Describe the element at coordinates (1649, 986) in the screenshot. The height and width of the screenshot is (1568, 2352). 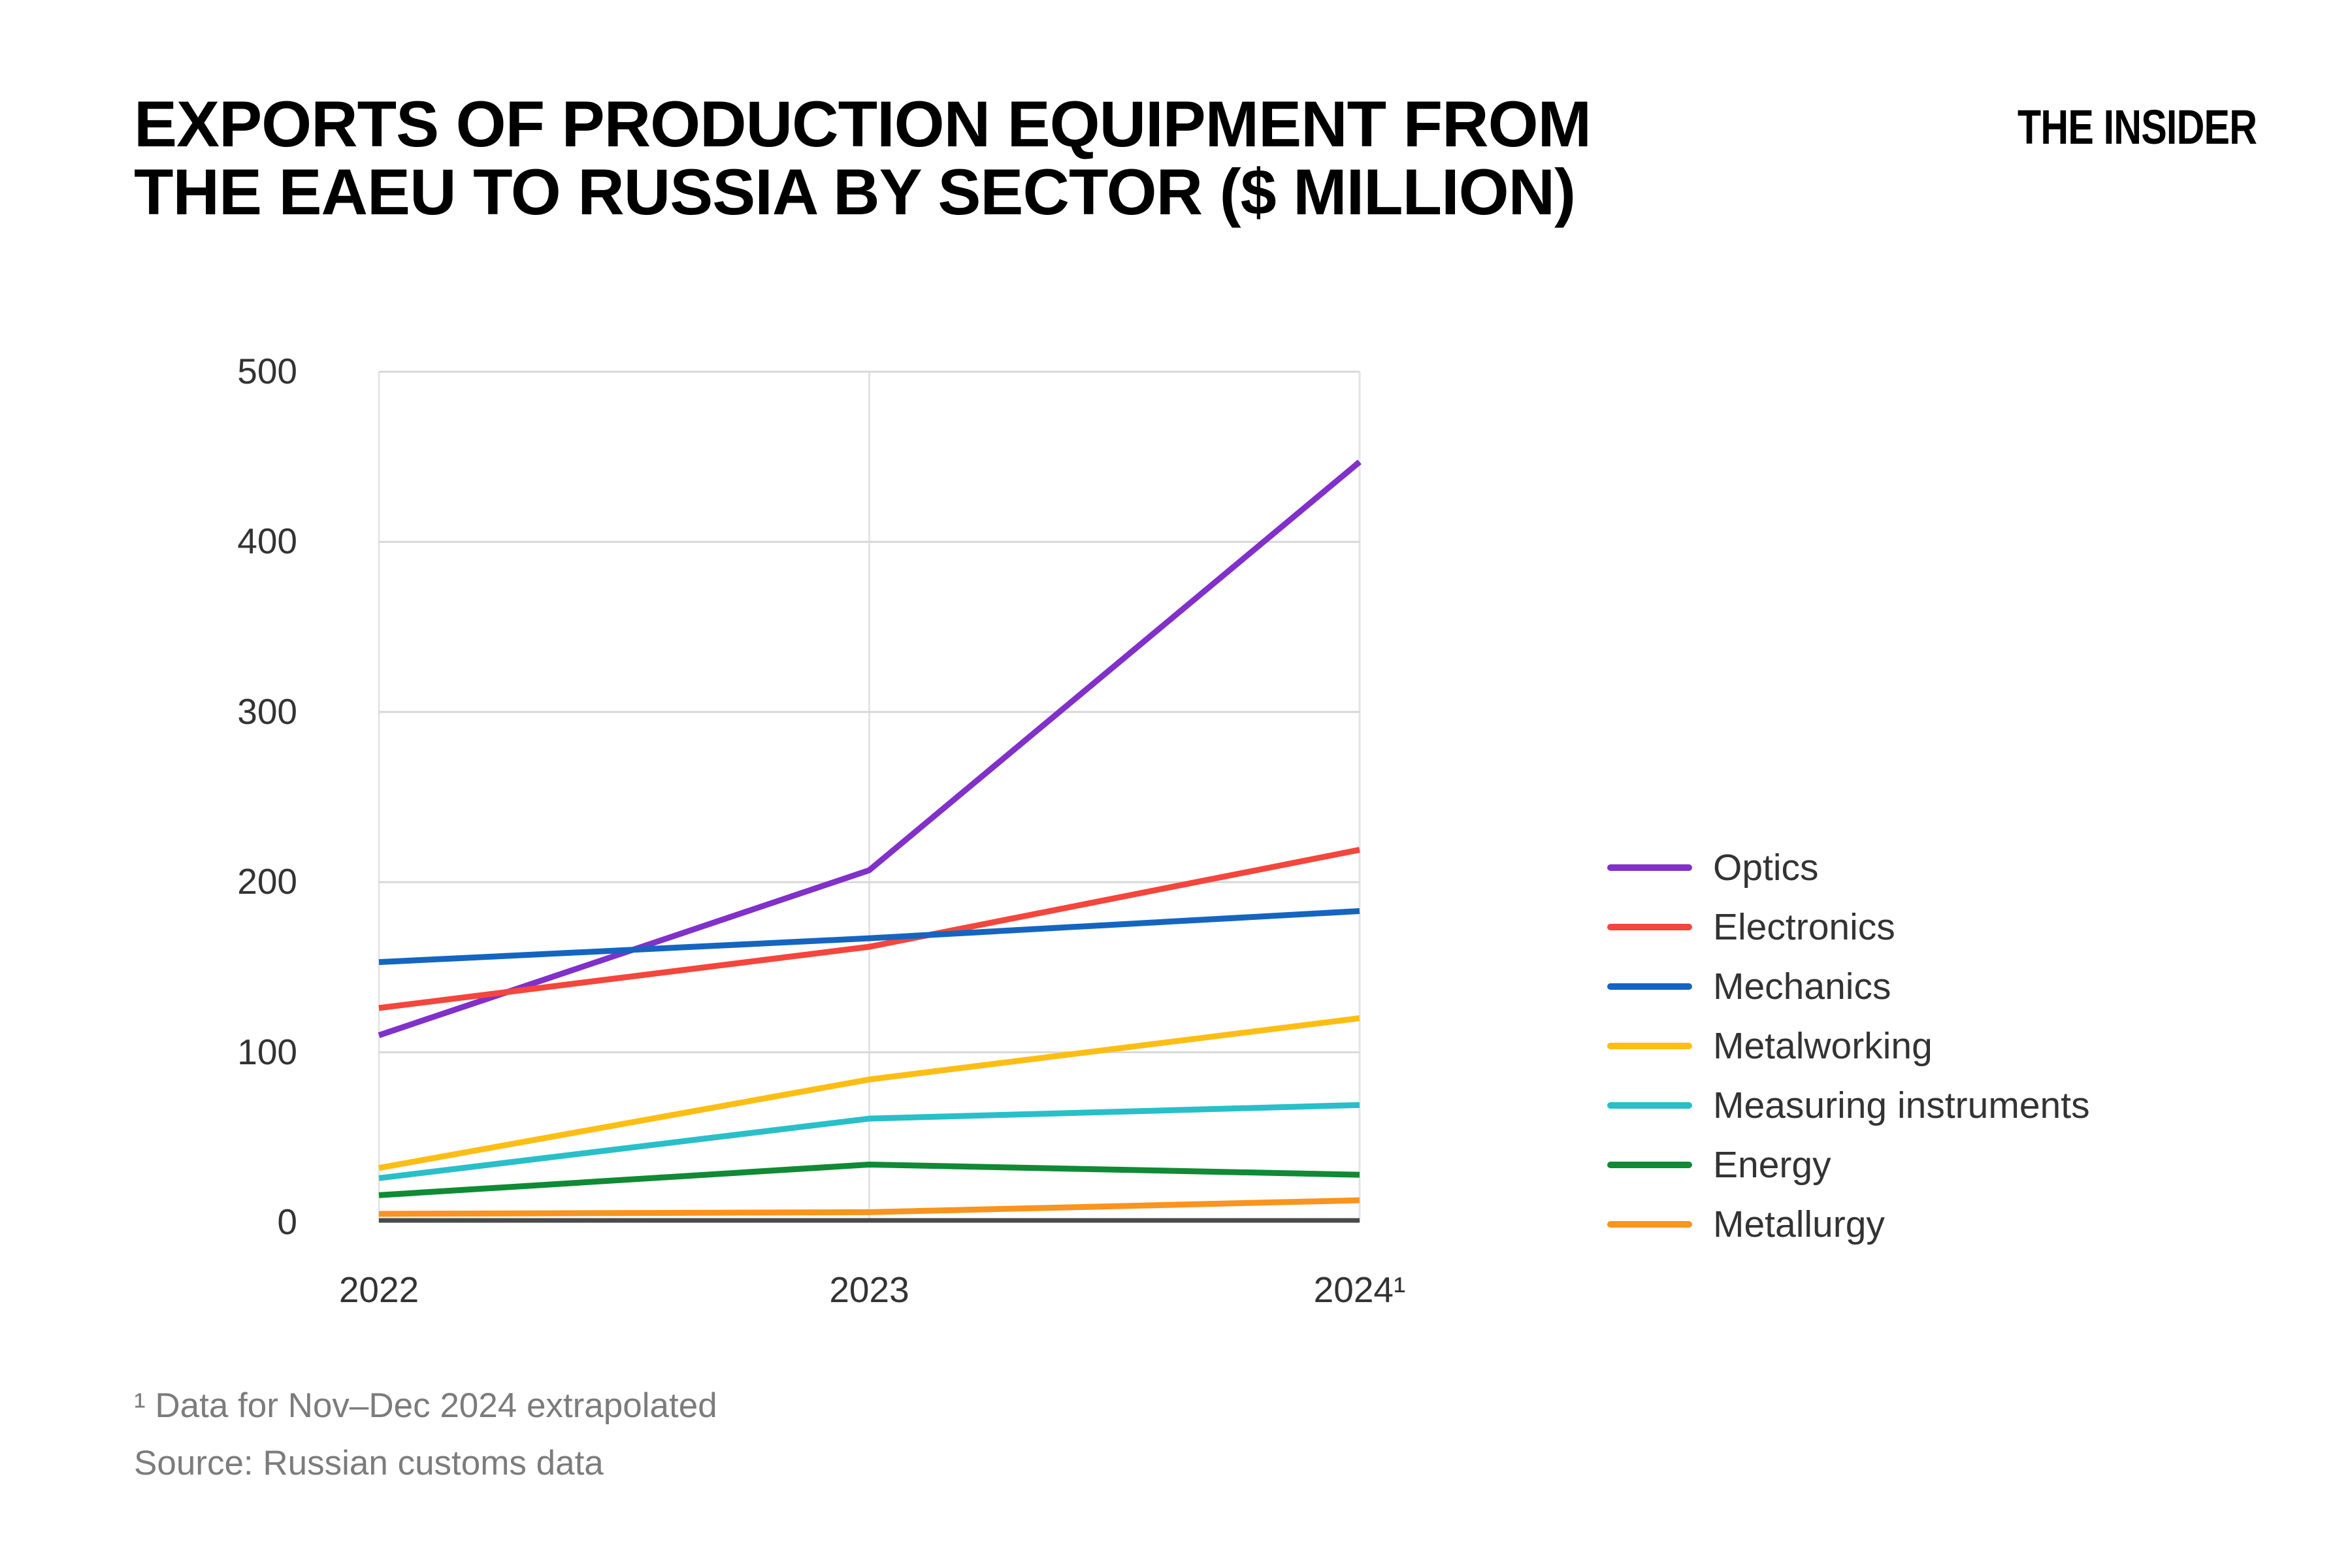
I see `legend-swatch-mechanics` at that location.